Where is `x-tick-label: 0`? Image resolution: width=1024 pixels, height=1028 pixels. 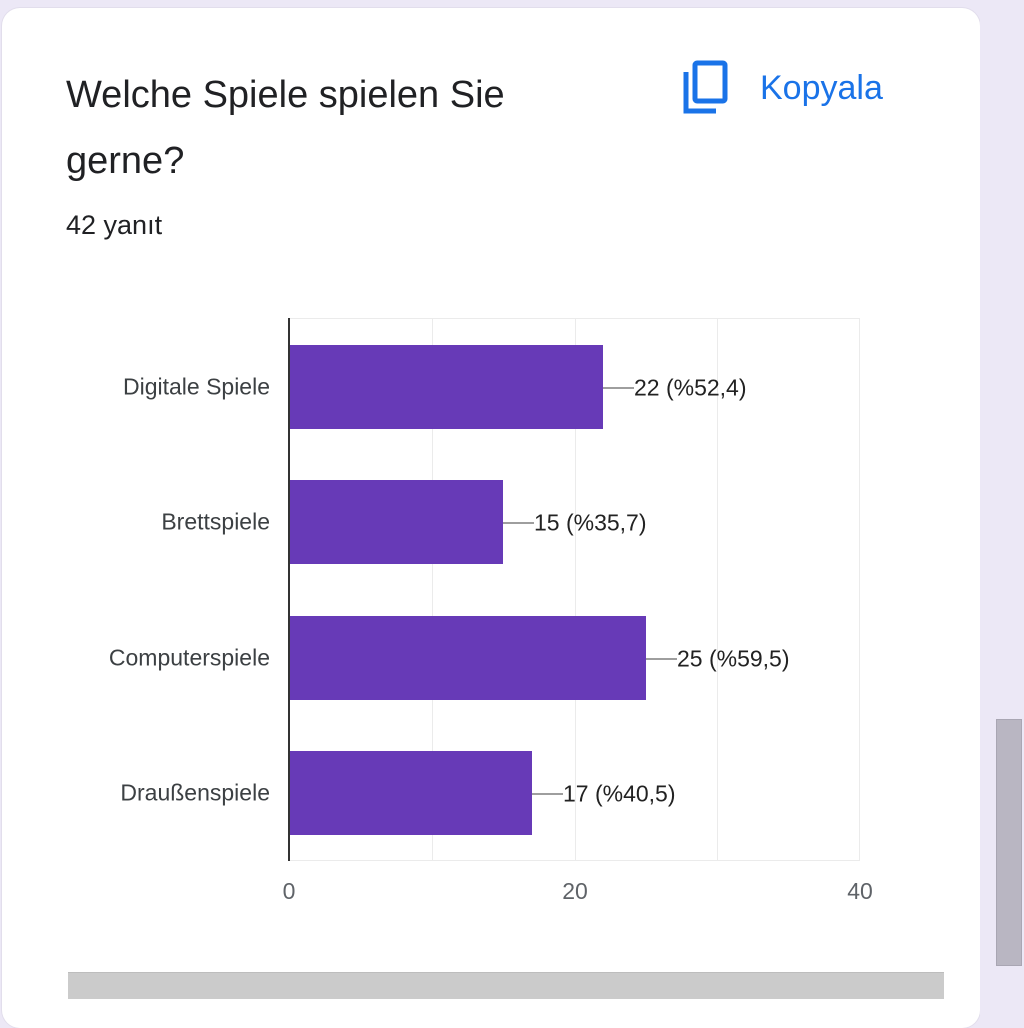
x-tick-label: 0 is located at coordinates (289, 891).